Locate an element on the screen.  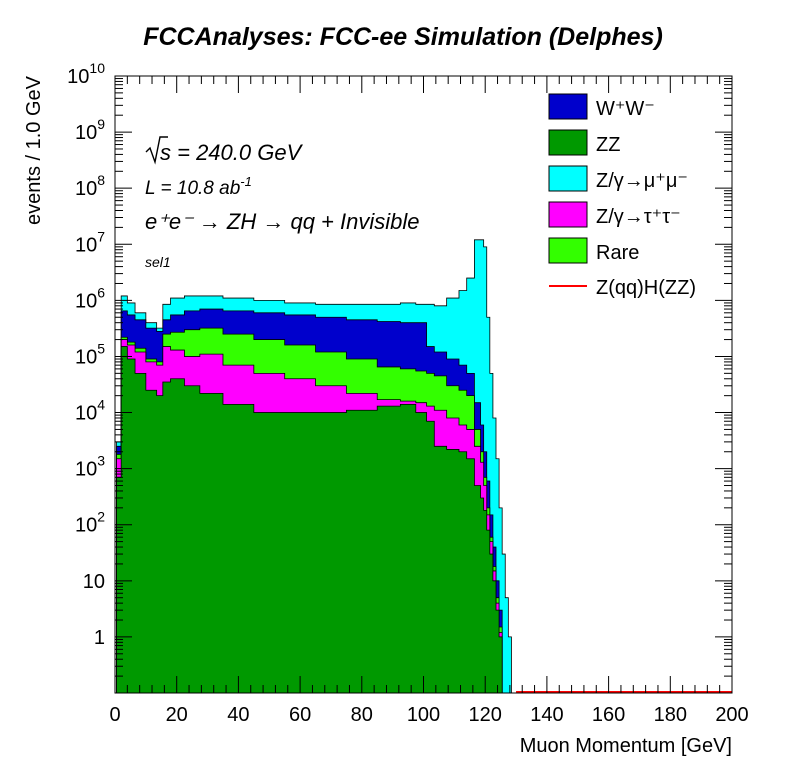
x-tick-label: 20 is located at coordinates (177, 715).